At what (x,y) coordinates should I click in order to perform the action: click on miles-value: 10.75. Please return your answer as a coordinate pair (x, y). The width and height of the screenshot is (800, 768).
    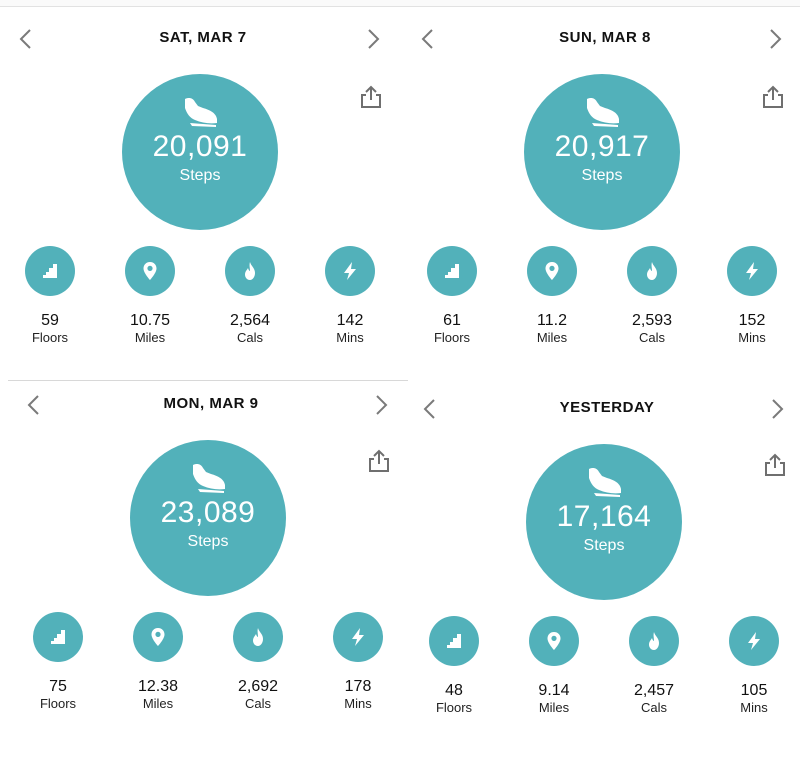
    Looking at the image, I should click on (150, 320).